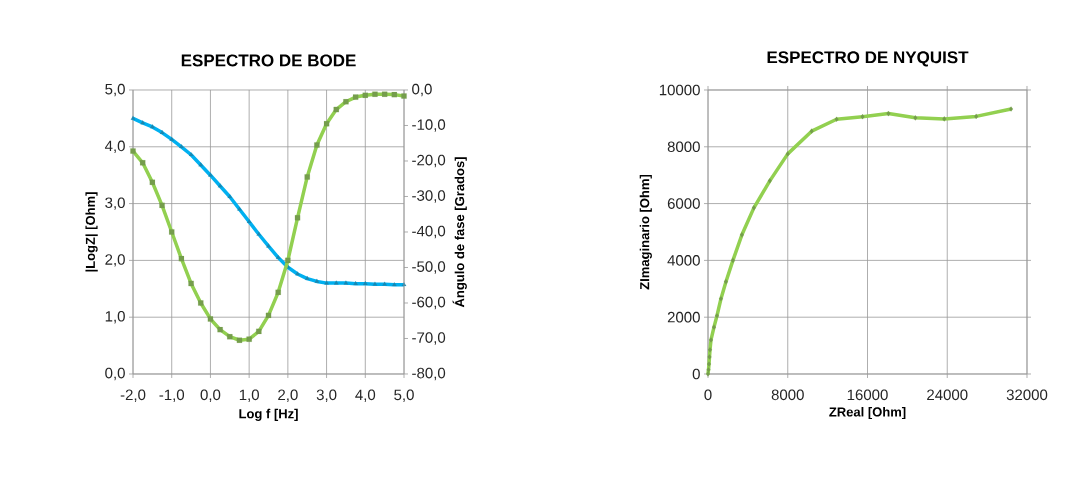 The image size is (1087, 484). What do you see at coordinates (429, 125) in the screenshot?
I see `y2-tick-label: -10,0` at bounding box center [429, 125].